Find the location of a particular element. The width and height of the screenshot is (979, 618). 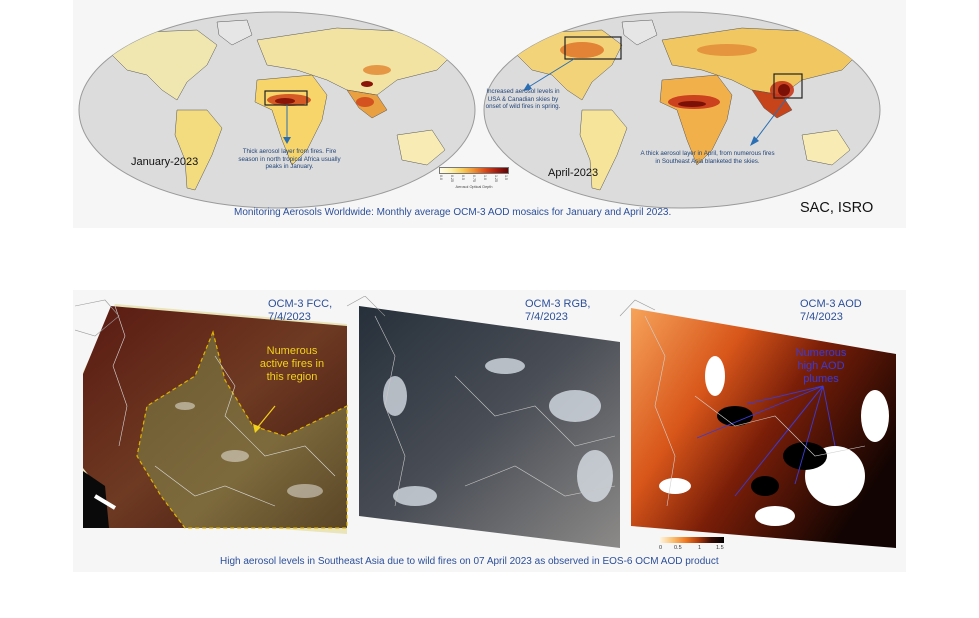

fcc-title-line: OCM-3 FCC, is located at coordinates (300, 304).